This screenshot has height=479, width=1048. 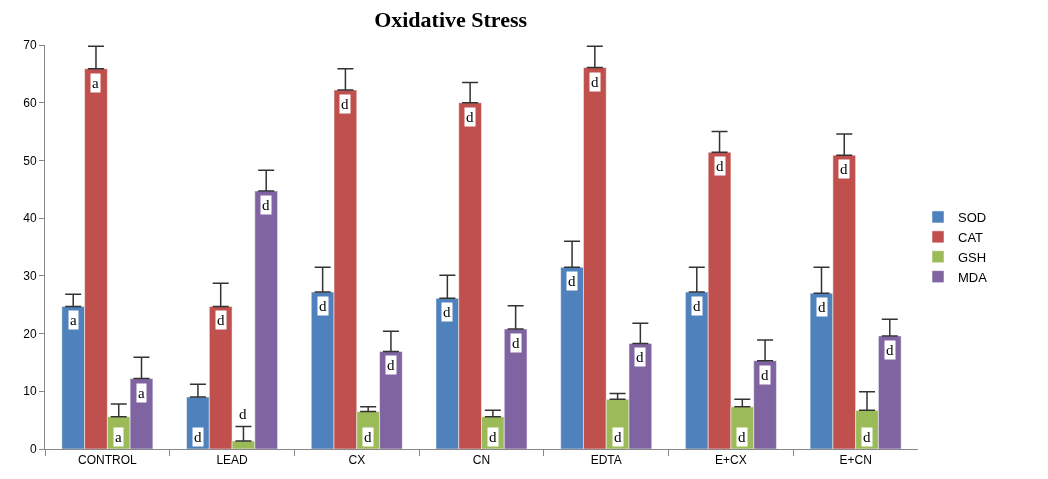 What do you see at coordinates (30, 160) in the screenshot?
I see `y-tick-label: 50` at bounding box center [30, 160].